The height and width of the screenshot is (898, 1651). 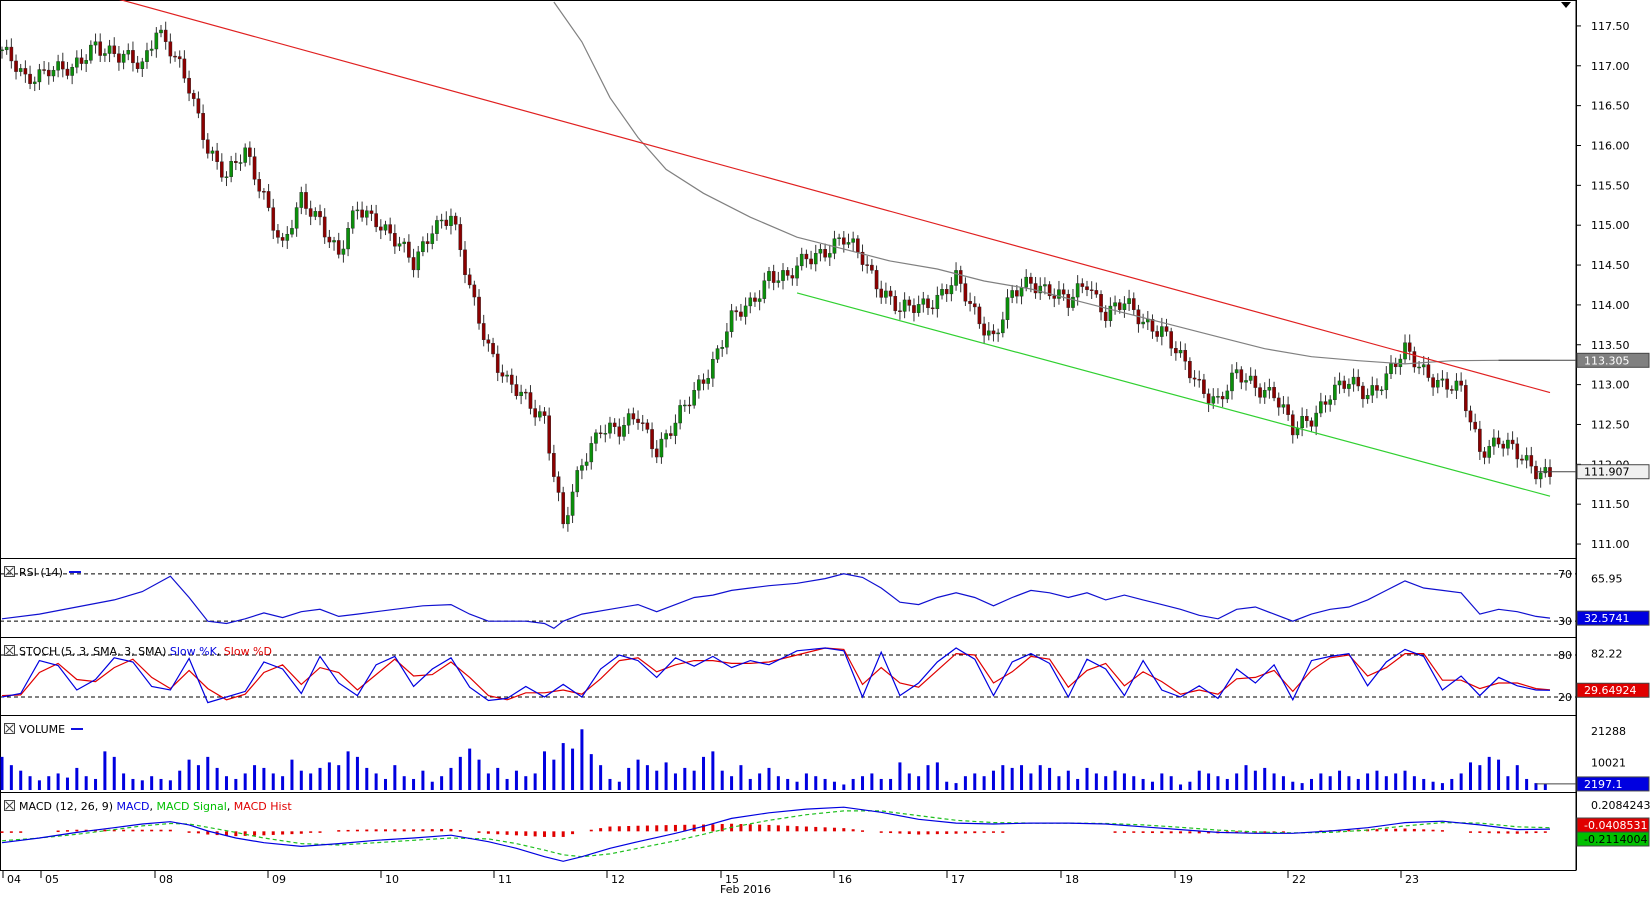 I want to click on volume-current-label-box, so click(x=1613, y=784).